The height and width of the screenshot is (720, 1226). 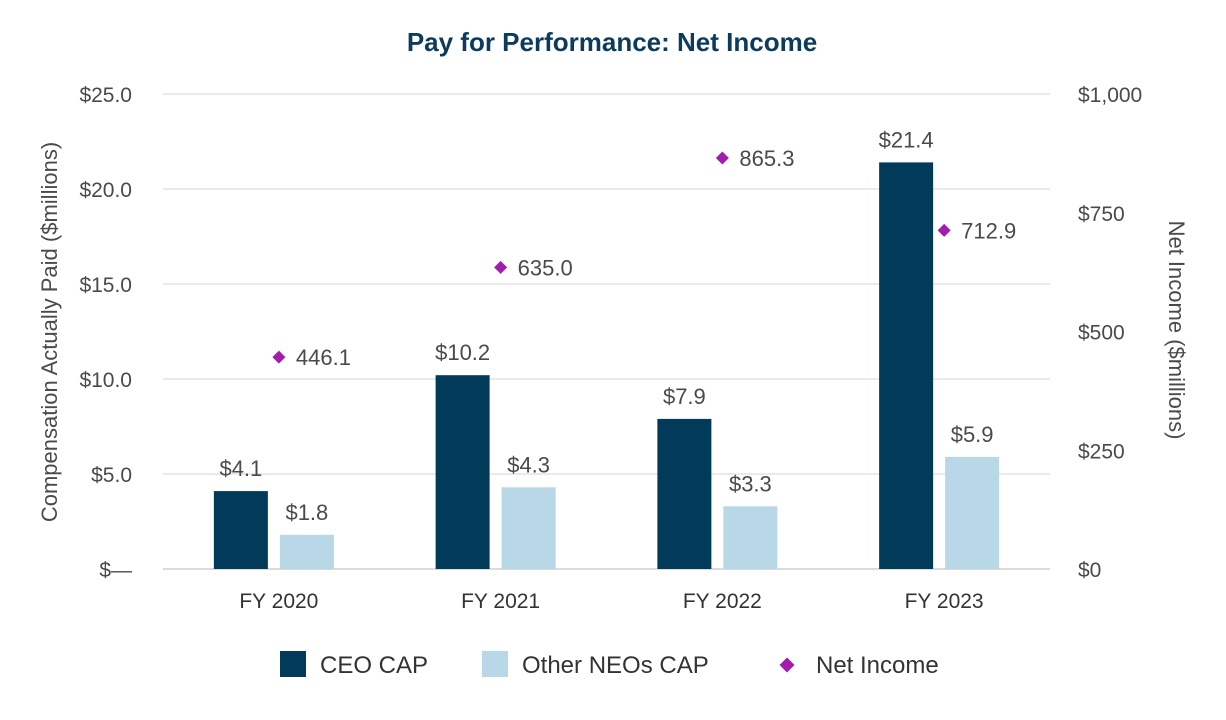 I want to click on bar-data-label: $1.8, so click(x=306, y=512).